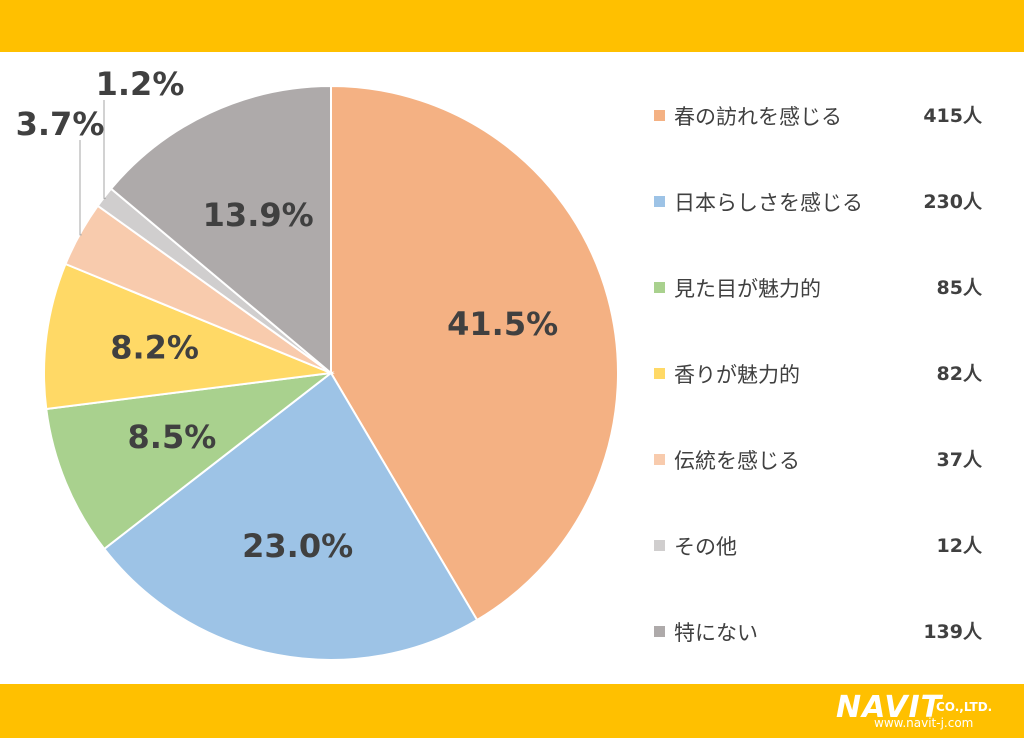 This screenshot has height=738, width=1024. What do you see at coordinates (924, 723) in the screenshot?
I see `logo-url: www.navit-j.com` at bounding box center [924, 723].